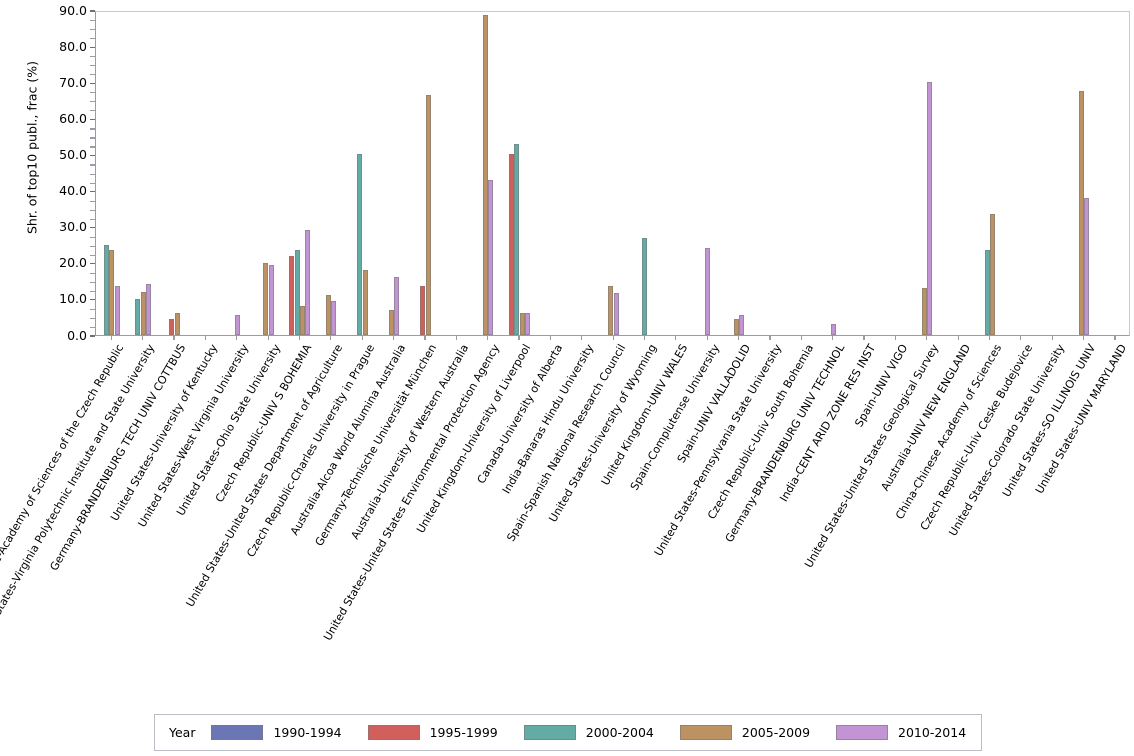 This screenshot has width=1134, height=756. Describe the element at coordinates (595, 732) in the screenshot. I see `legend-item: 2000-2004` at that location.